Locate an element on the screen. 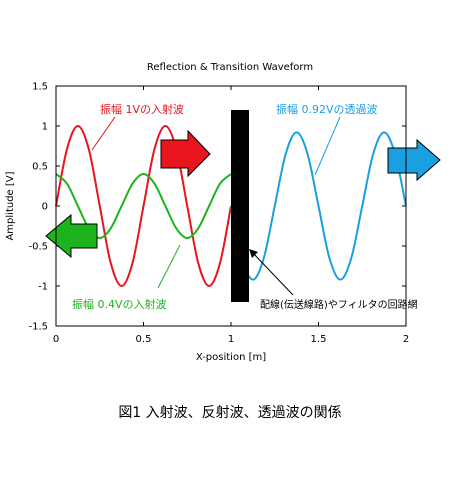 Image resolution: width=460 pixels, height=480 pixels. pointer-blue is located at coordinates (327, 146).